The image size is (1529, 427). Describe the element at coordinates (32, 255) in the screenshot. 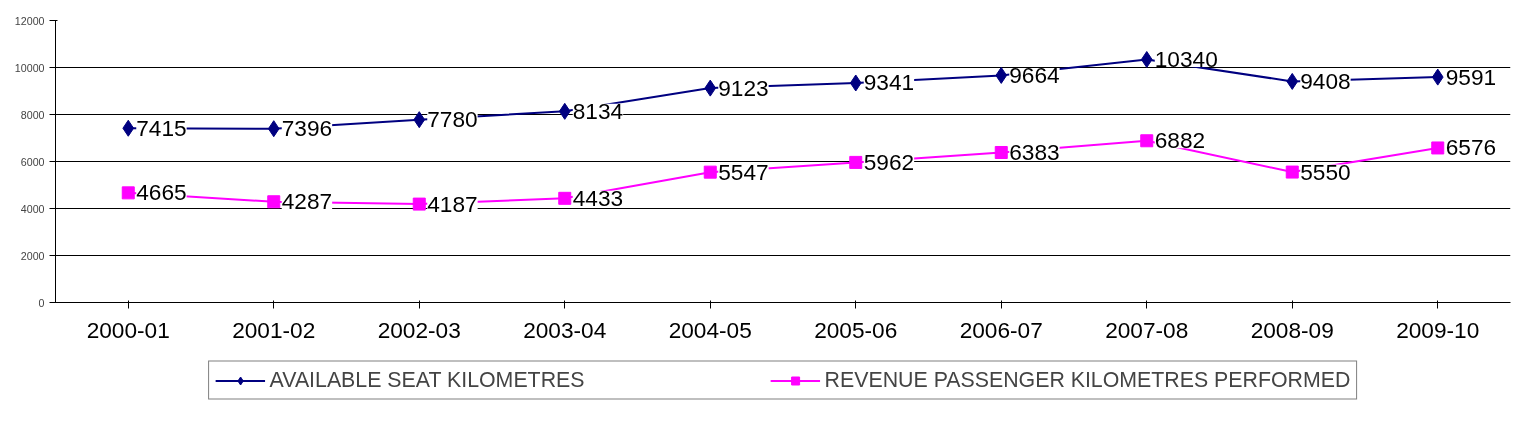

I see `y-tick-label: 2000` at that location.